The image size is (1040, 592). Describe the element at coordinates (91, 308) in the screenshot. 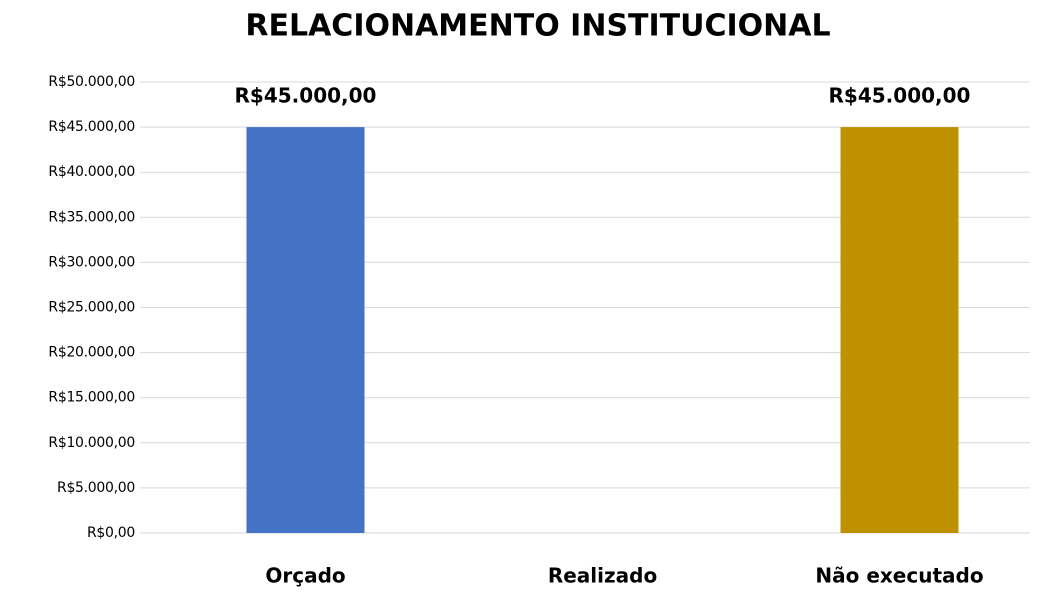

I see `y-tick-label: R$25.000,00` at that location.